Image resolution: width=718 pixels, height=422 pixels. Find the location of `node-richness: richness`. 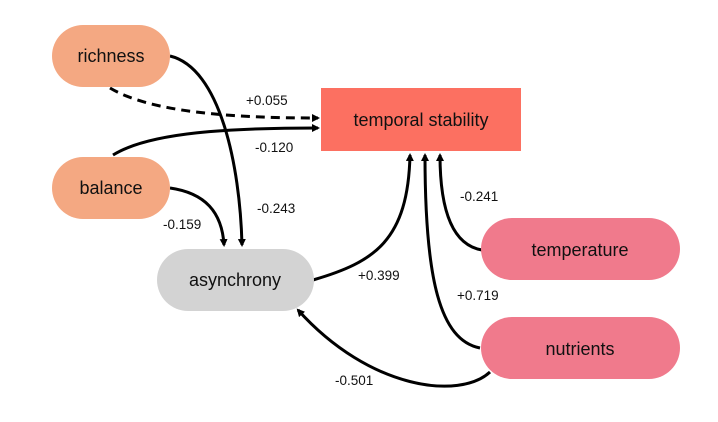

node-richness: richness is located at coordinates (111, 56).